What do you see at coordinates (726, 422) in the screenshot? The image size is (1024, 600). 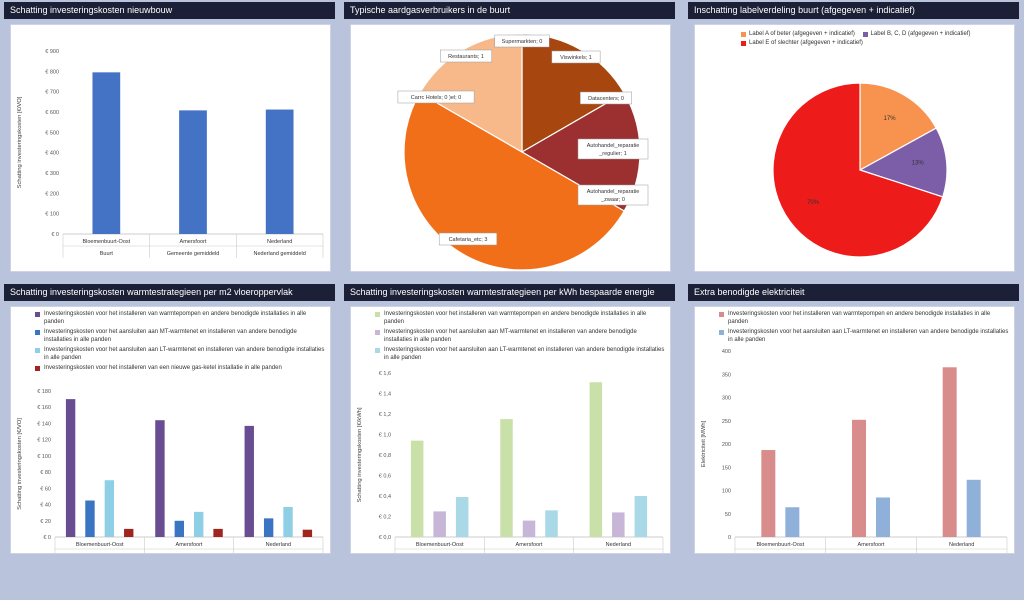 I see `y-tick-label: 250` at bounding box center [726, 422].